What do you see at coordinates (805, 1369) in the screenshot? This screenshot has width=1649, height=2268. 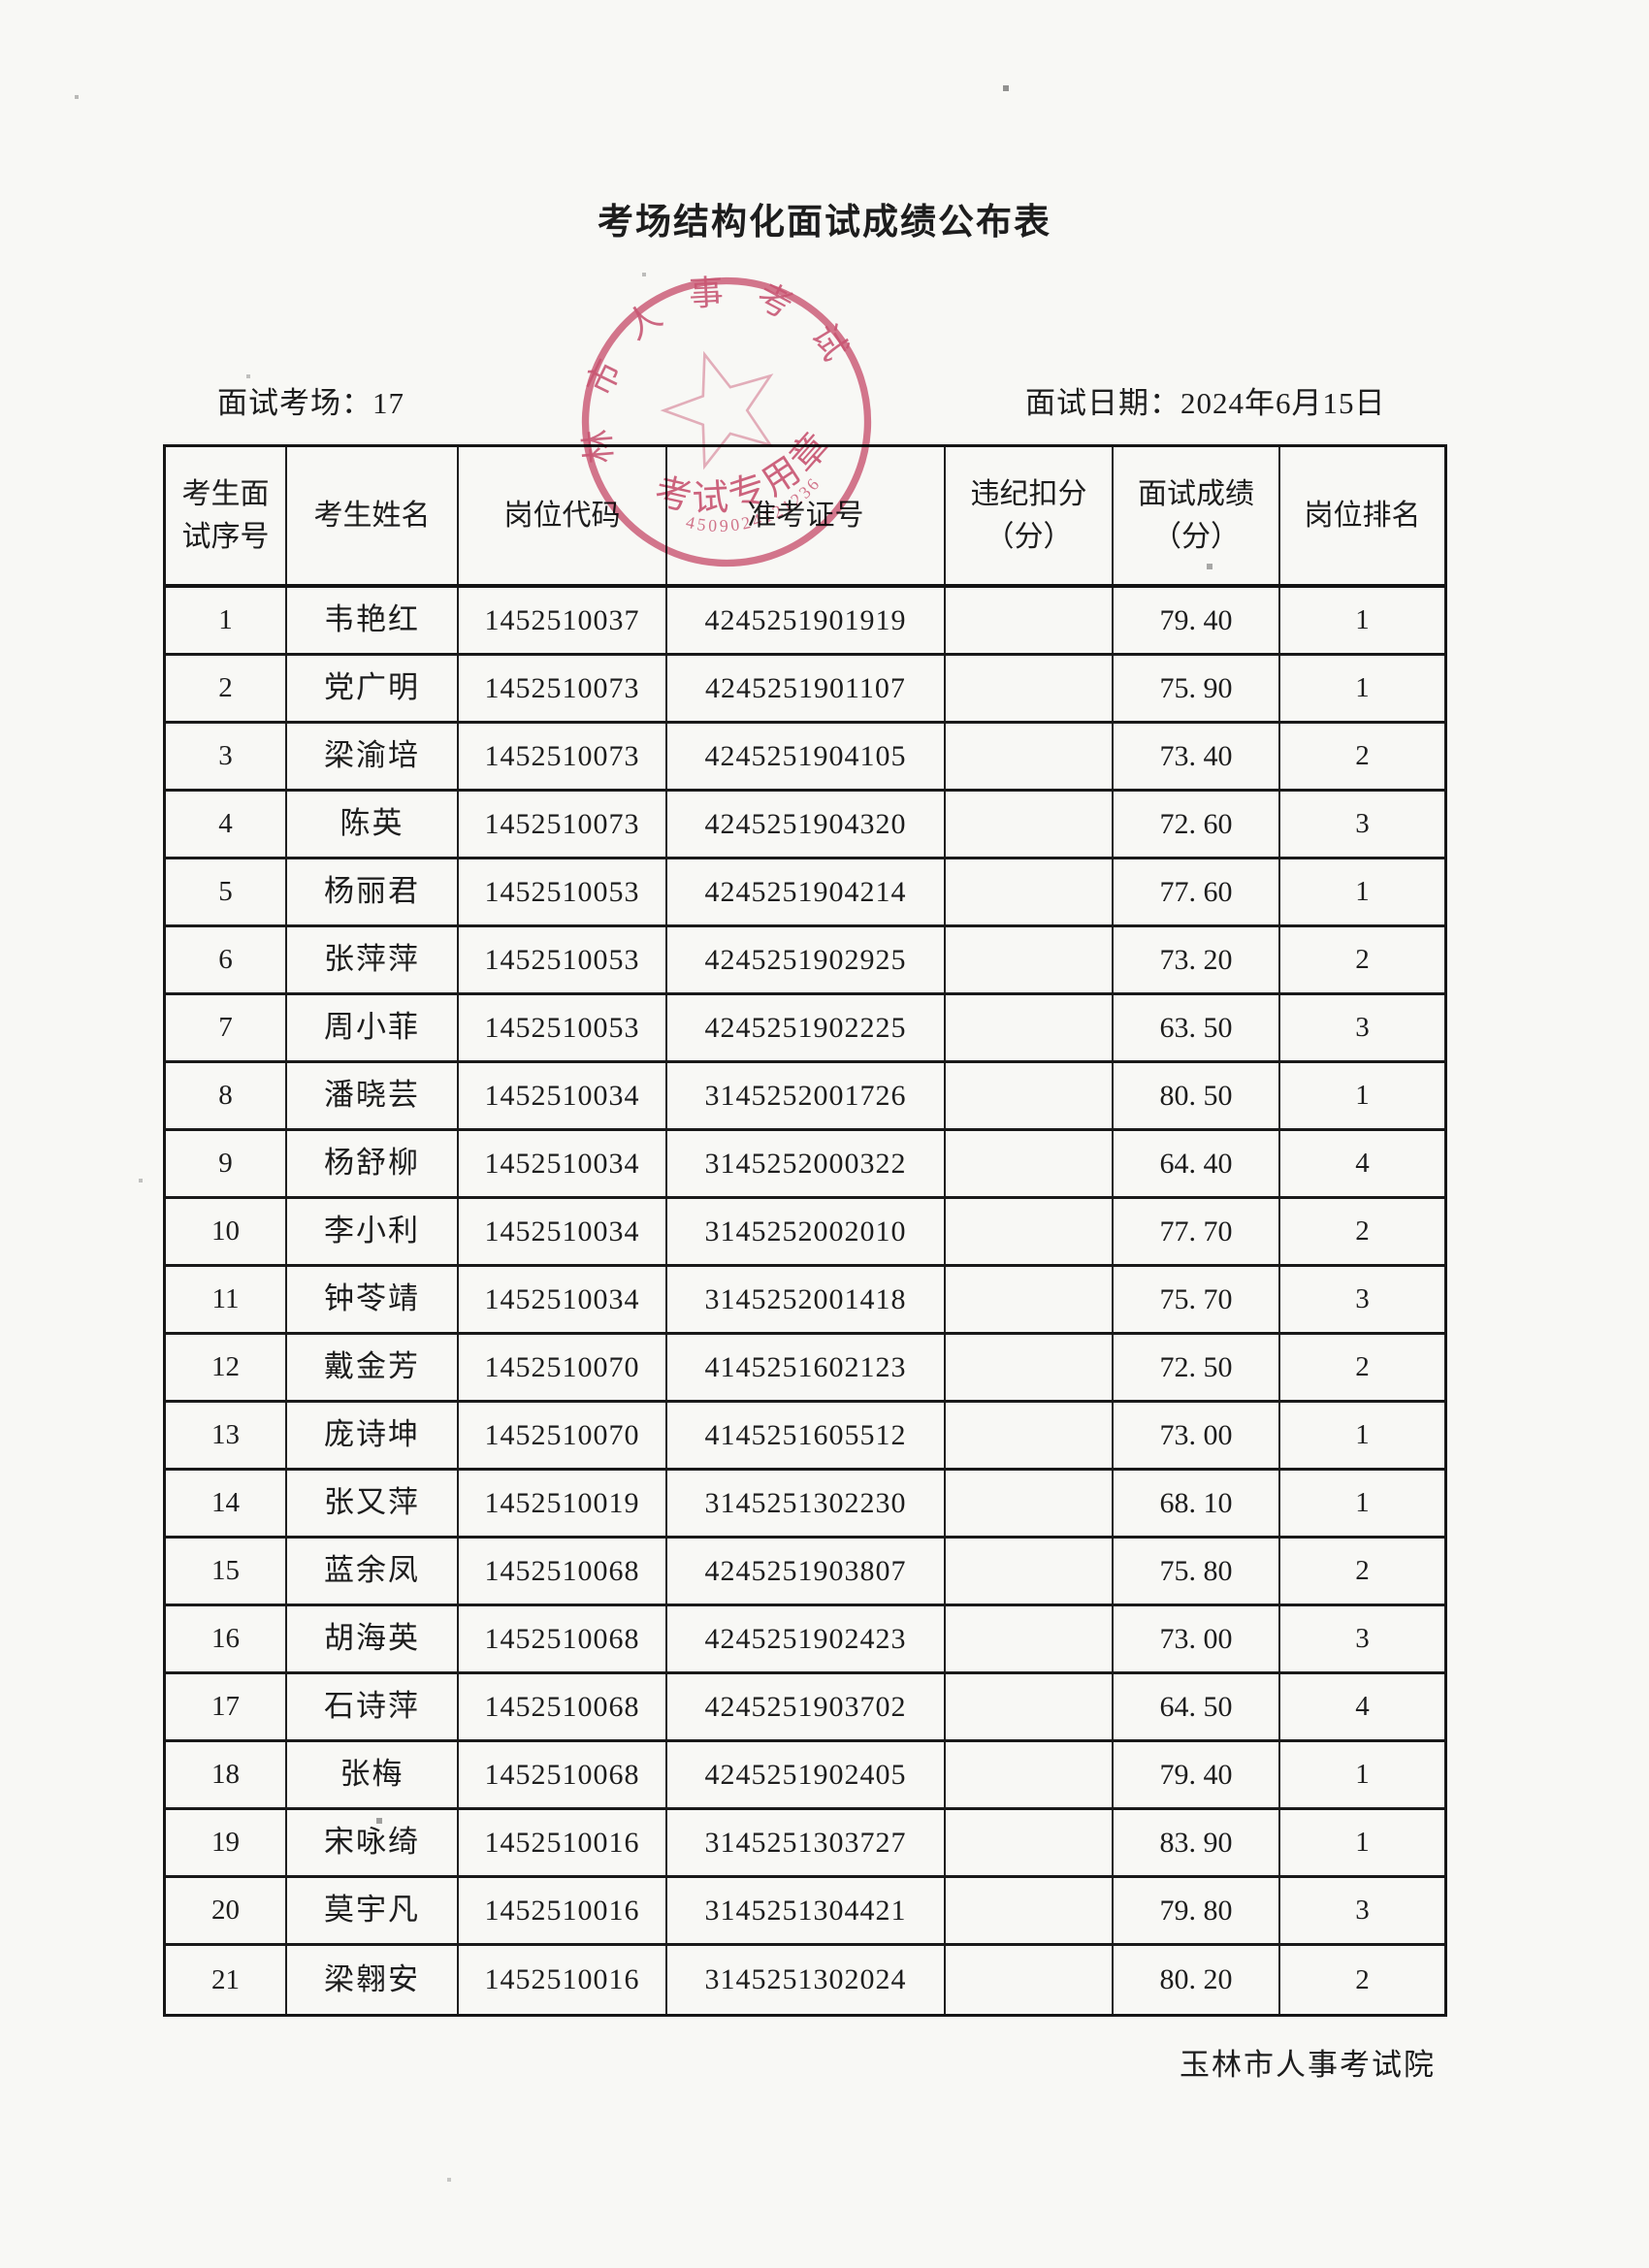 I see `table-row: 12 戴金芳 1452510070 4145251602123 72. 50 2` at bounding box center [805, 1369].